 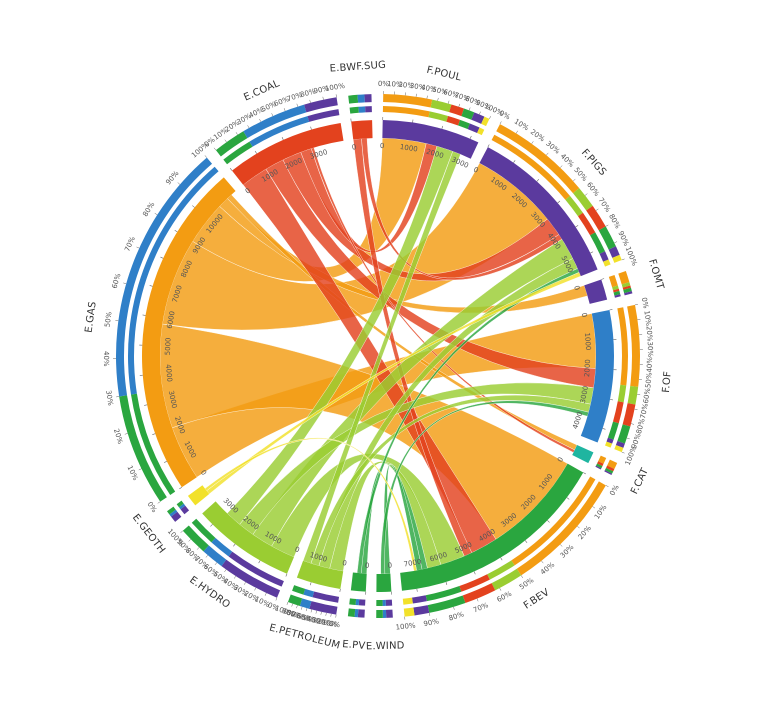 I want to click on value-tick-label: 5000, so click(x=168, y=346).